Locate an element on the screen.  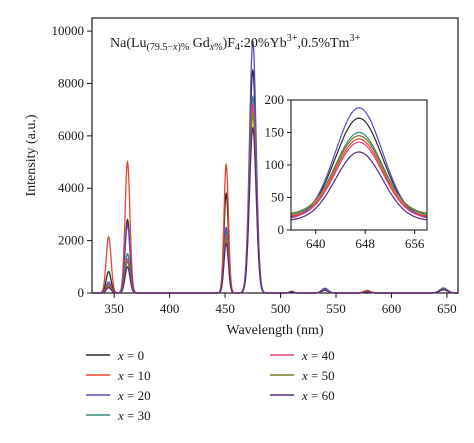
legend-value: = 50 is located at coordinates (321, 375).